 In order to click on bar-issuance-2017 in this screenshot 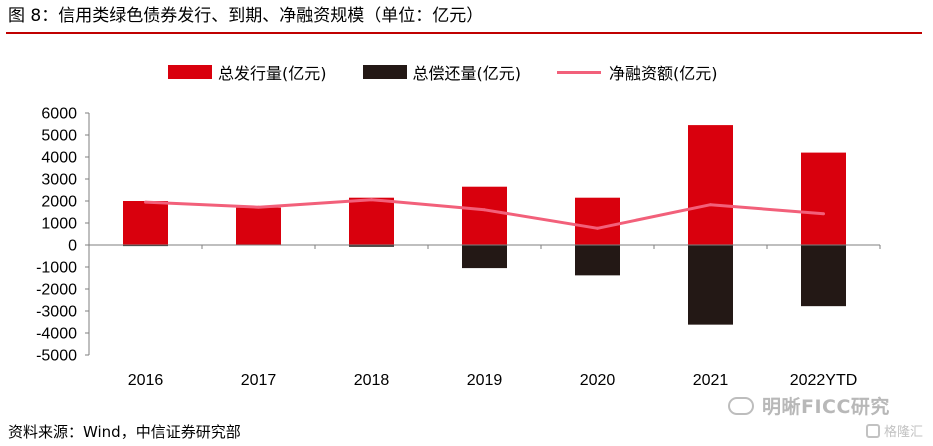, I will do `click(258, 226)`.